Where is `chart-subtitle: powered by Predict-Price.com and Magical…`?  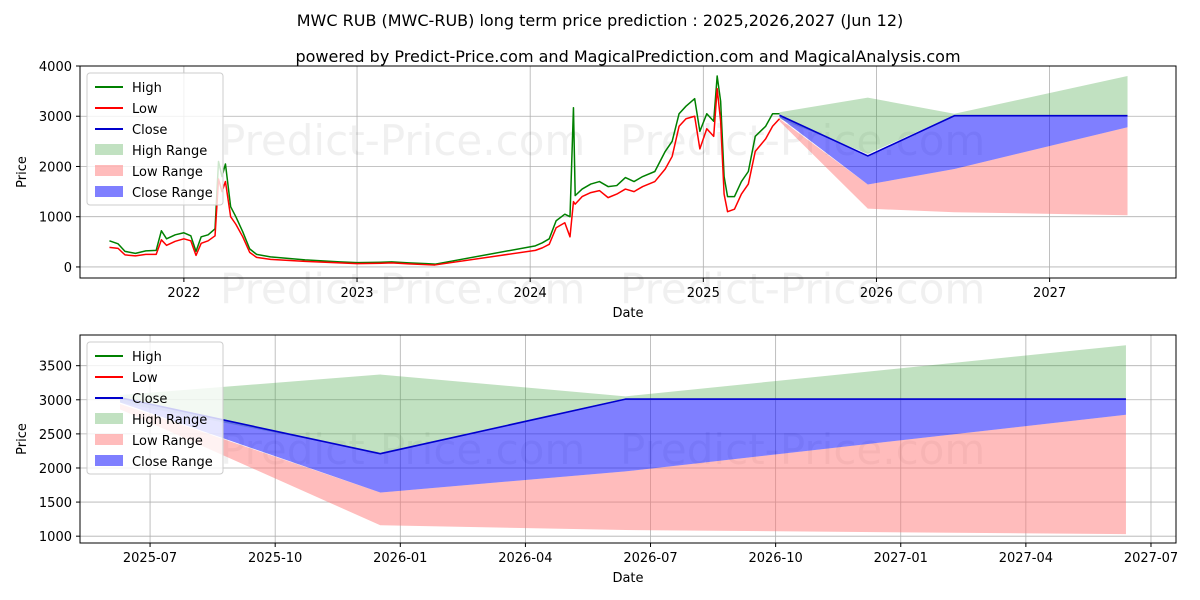 chart-subtitle: powered by Predict-Price.com and Magical… is located at coordinates (627, 56).